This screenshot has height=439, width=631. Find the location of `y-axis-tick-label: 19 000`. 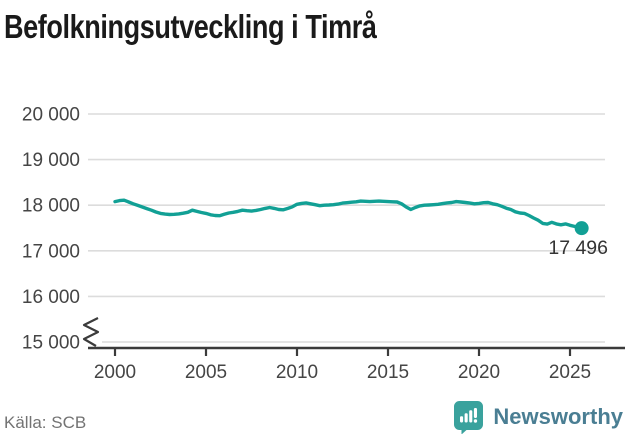

y-axis-tick-label: 19 000 is located at coordinates (51, 160).